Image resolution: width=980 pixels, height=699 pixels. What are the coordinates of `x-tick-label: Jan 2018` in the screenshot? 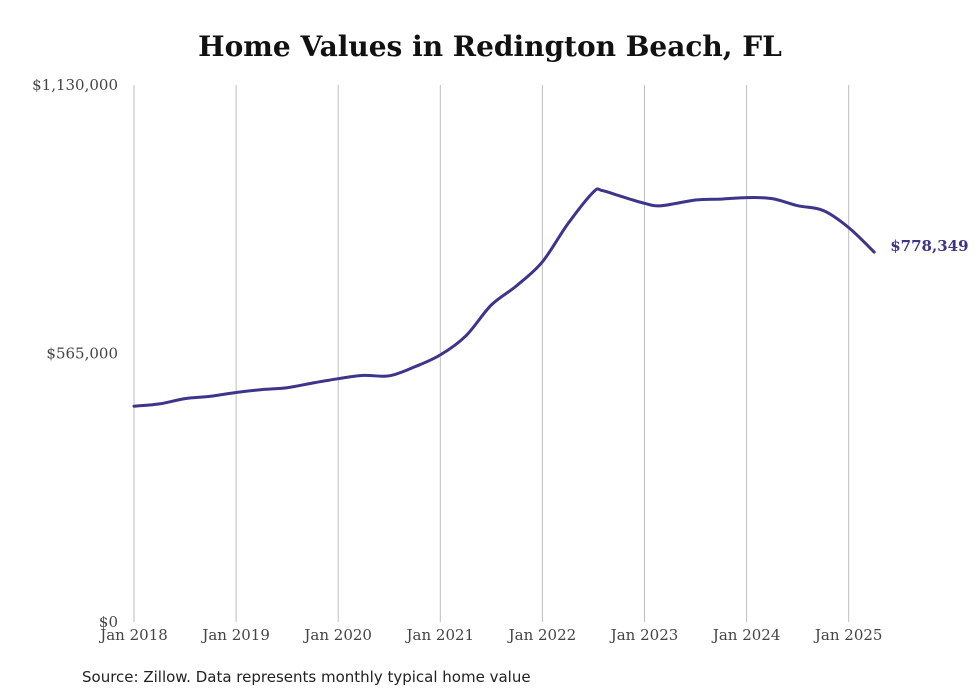 It's located at (133, 635).